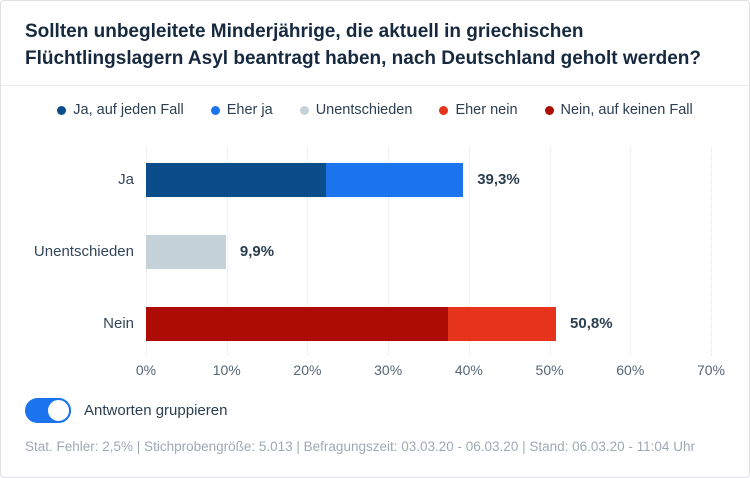  Describe the element at coordinates (591, 323) in the screenshot. I see `bar-value-label: 50,8%` at that location.